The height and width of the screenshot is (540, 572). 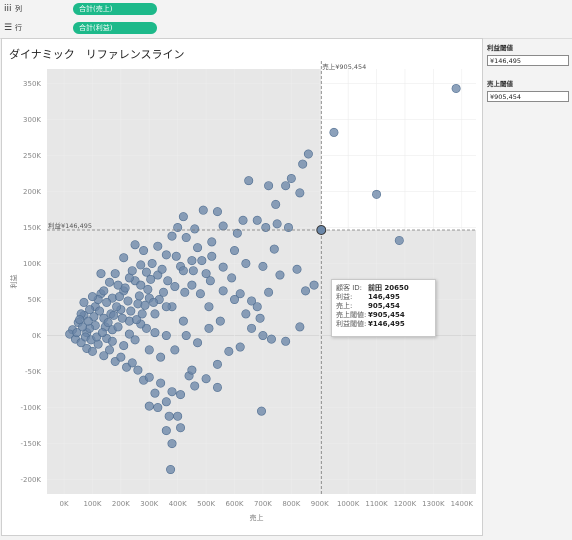 What do you see at coordinates (178, 504) in the screenshot?
I see `x-tick-label: 400K` at bounding box center [178, 504].